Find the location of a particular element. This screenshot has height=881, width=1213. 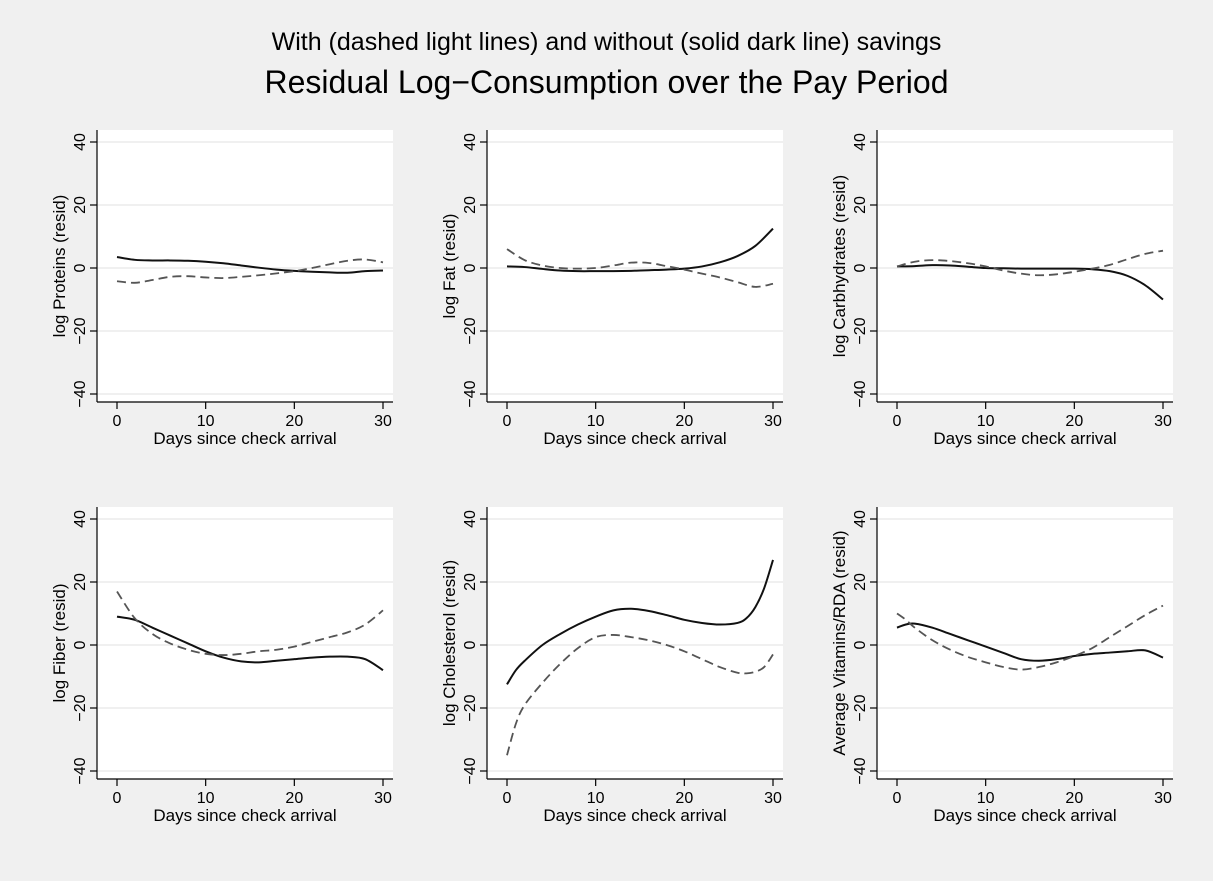

chart-4-x-axis-label: Days since check arrival is located at coordinates (244, 815).